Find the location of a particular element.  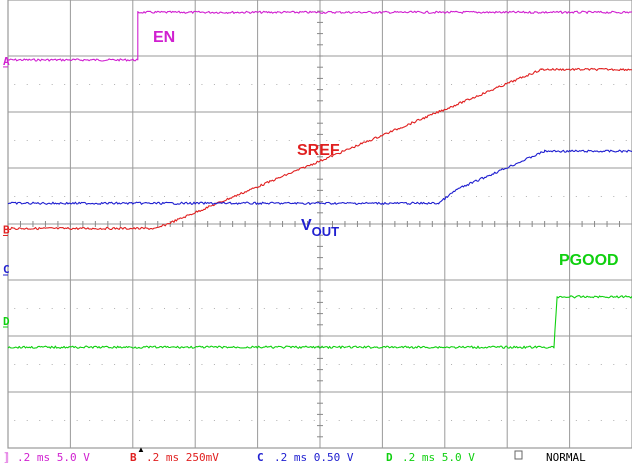

status-b-text: .2 ms 250mV is located at coordinates (182, 457).